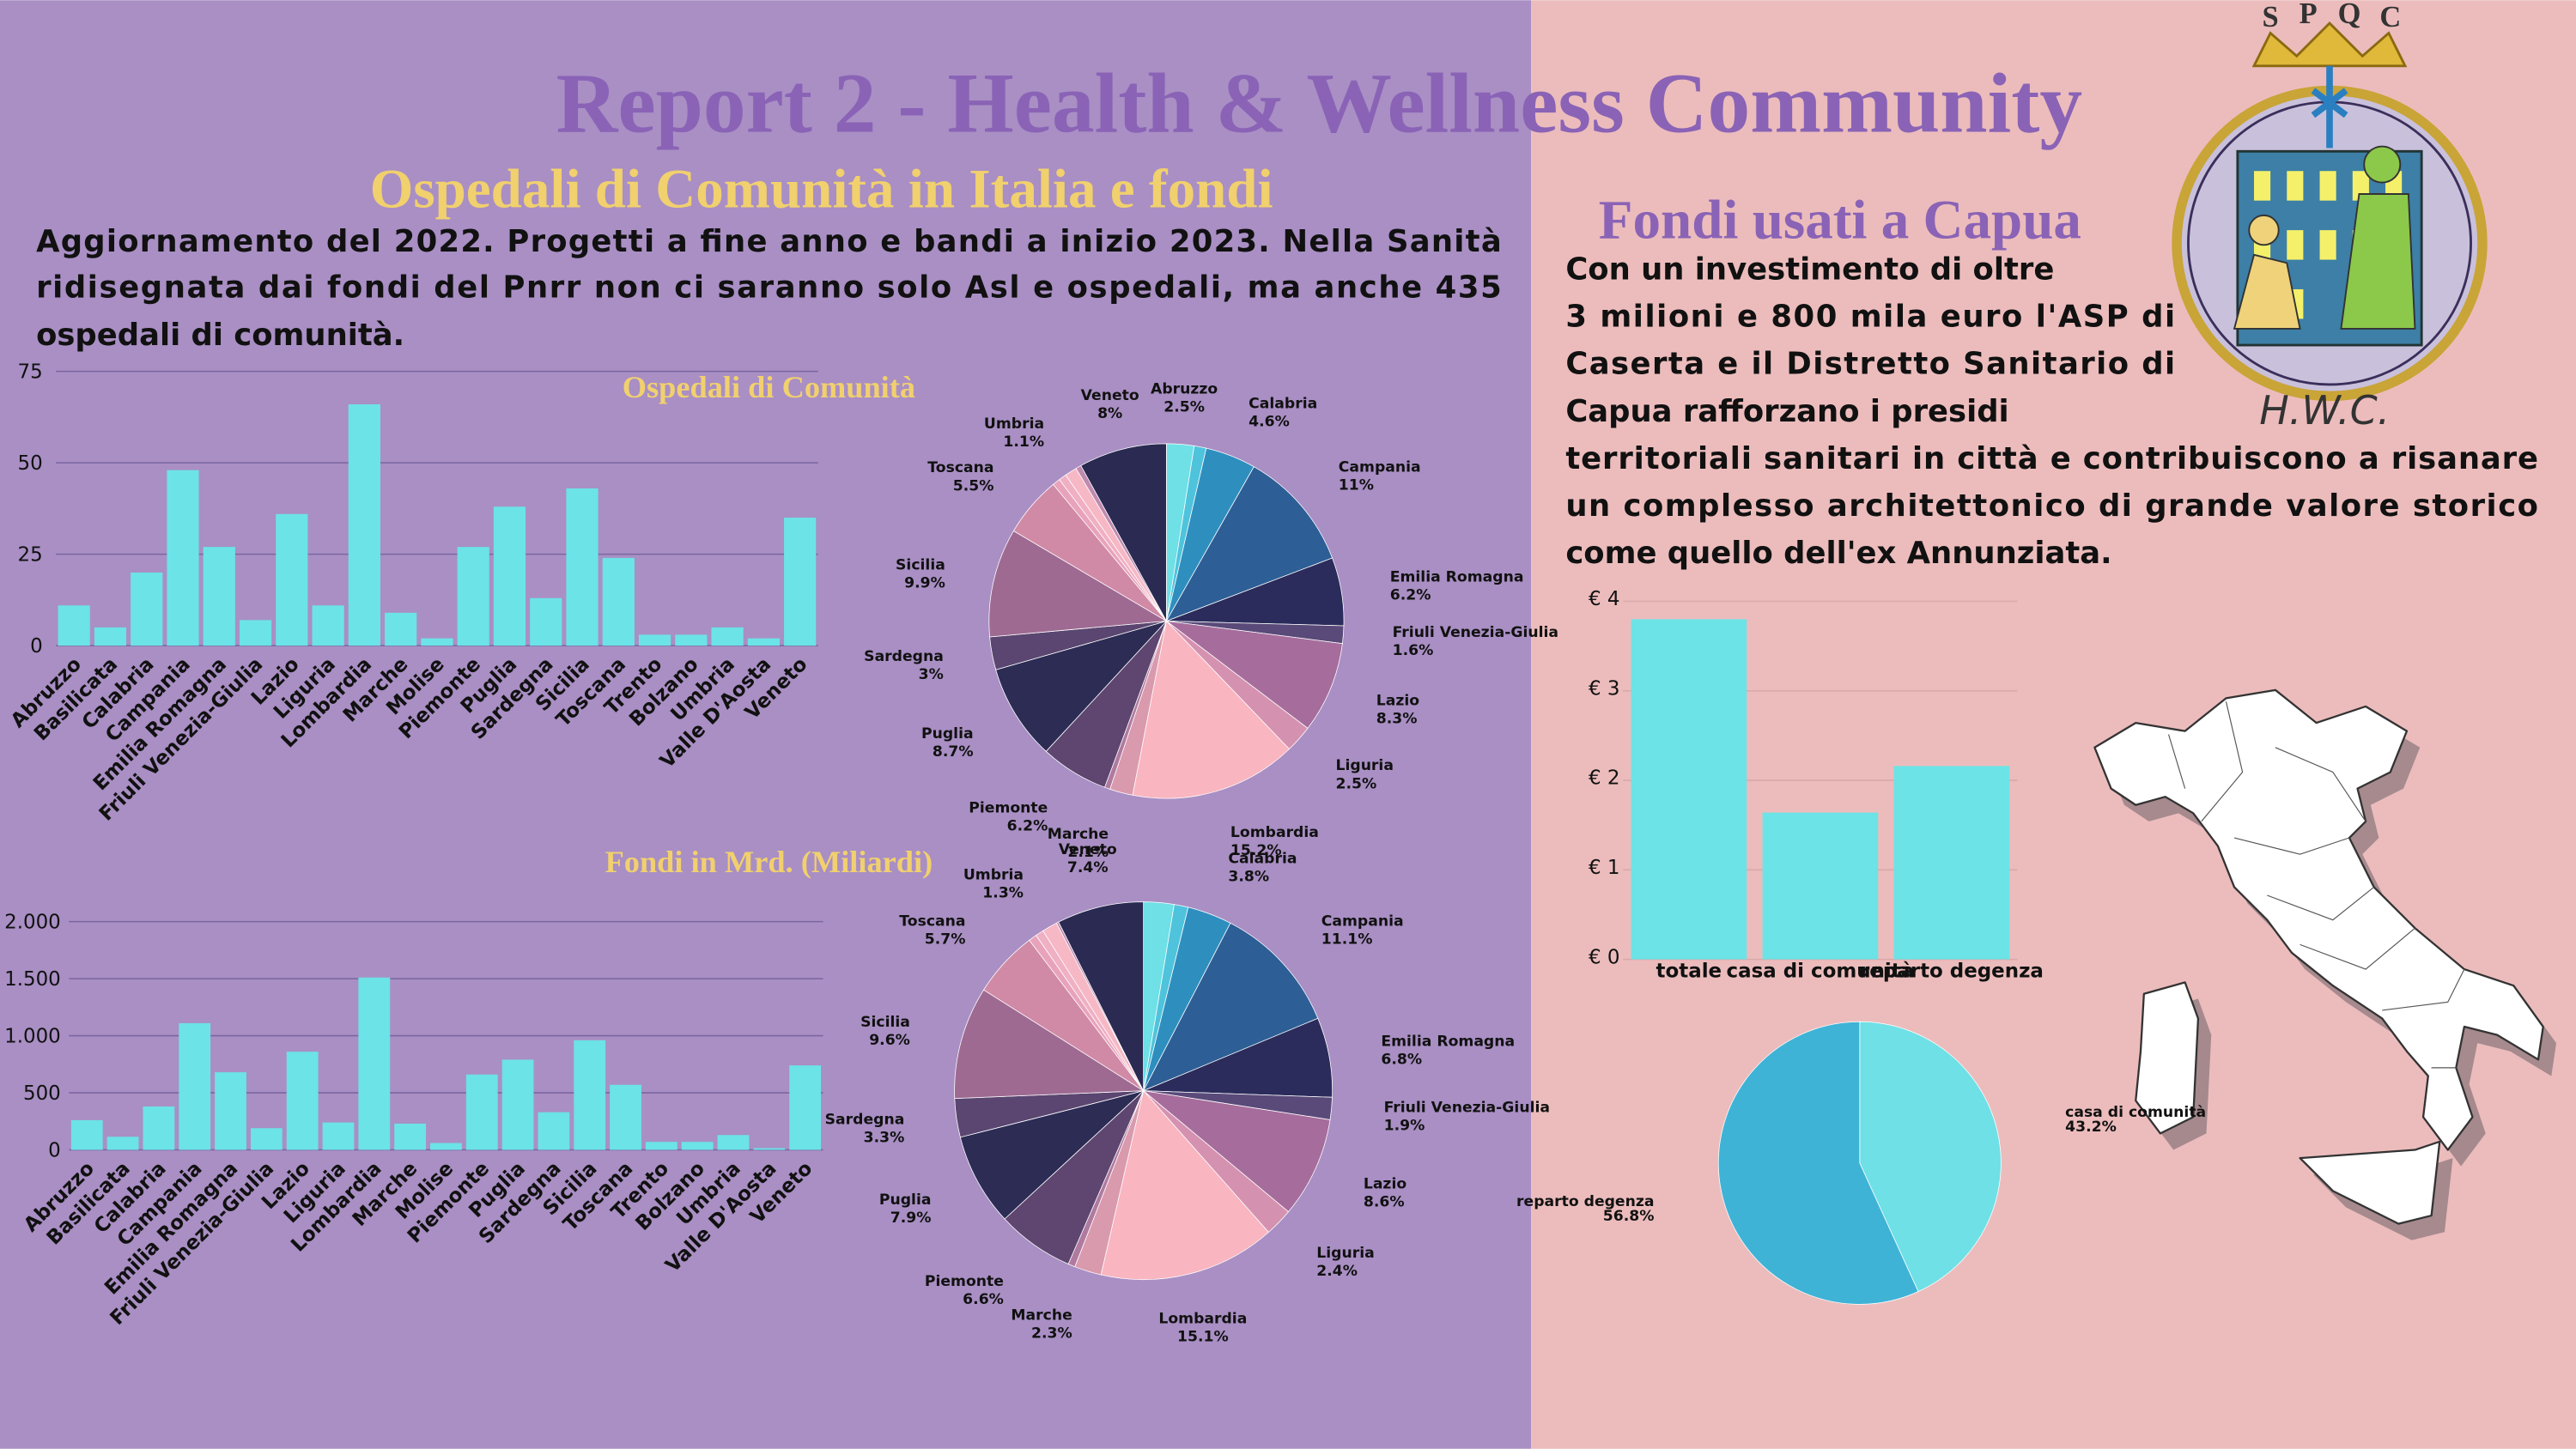 The height and width of the screenshot is (1449, 2576). What do you see at coordinates (31, 372) in the screenshot?
I see `y-tick-label: 75` at bounding box center [31, 372].